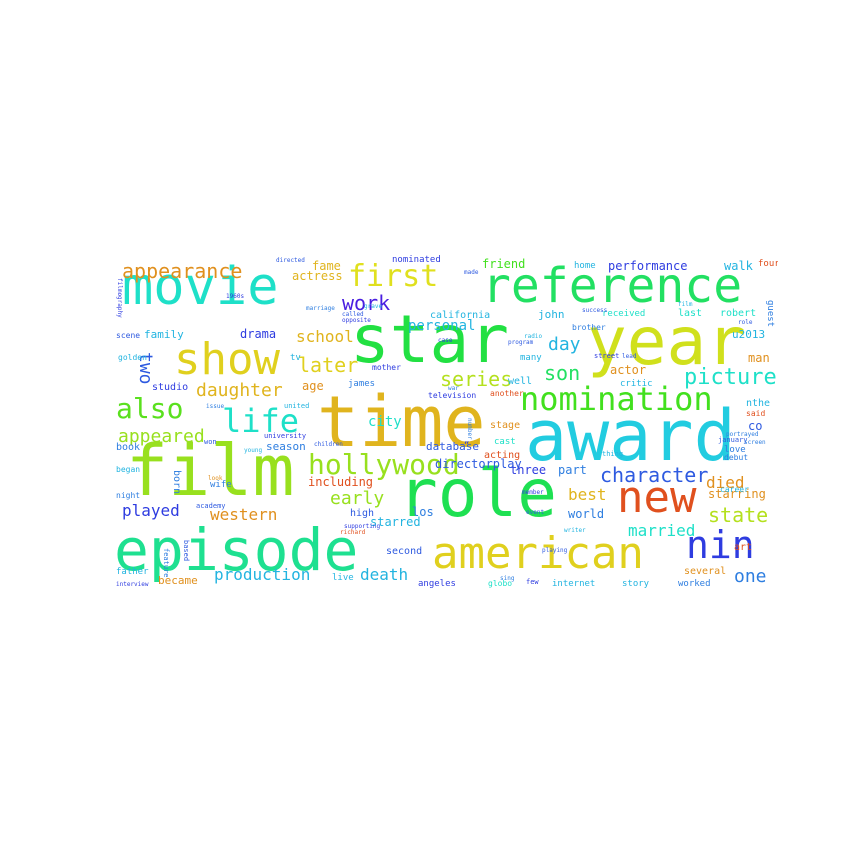 The height and width of the screenshot is (864, 864). I want to click on word-19: work, so click(366, 303).